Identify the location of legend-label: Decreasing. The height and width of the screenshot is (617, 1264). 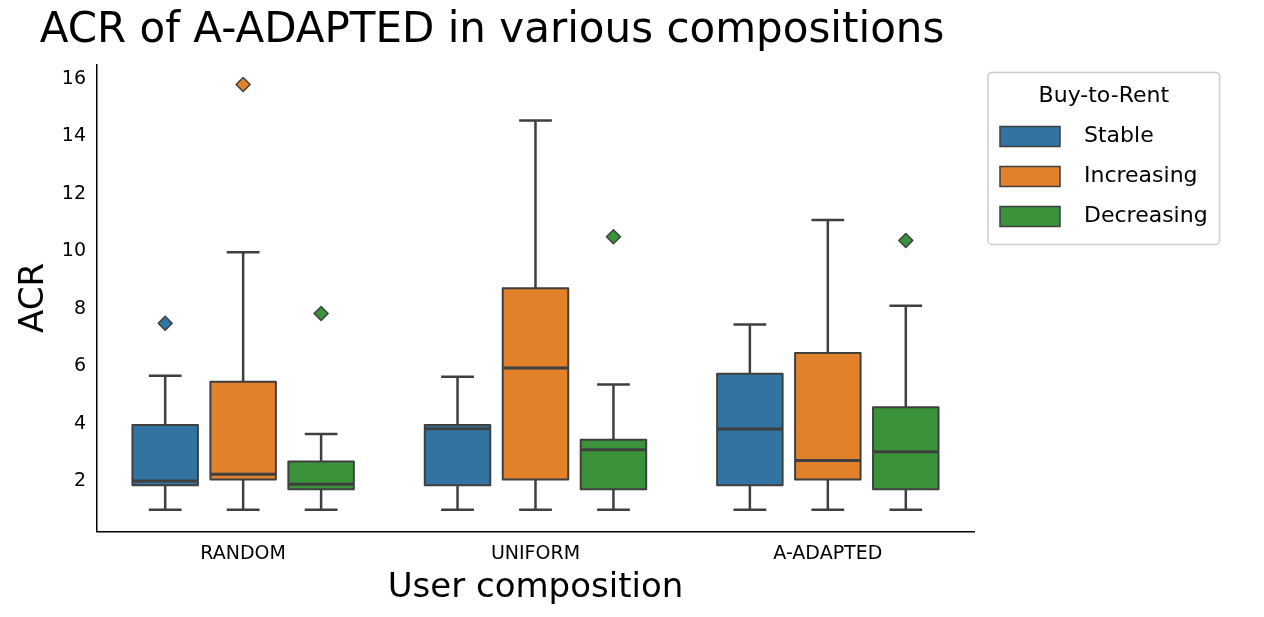
(1146, 215).